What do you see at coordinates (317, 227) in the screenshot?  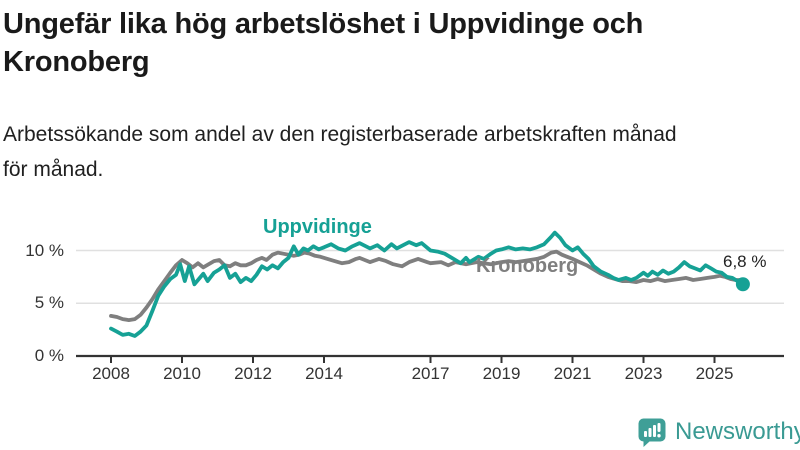 I see `series-label-uppvidinge: Uppvidinge` at bounding box center [317, 227].